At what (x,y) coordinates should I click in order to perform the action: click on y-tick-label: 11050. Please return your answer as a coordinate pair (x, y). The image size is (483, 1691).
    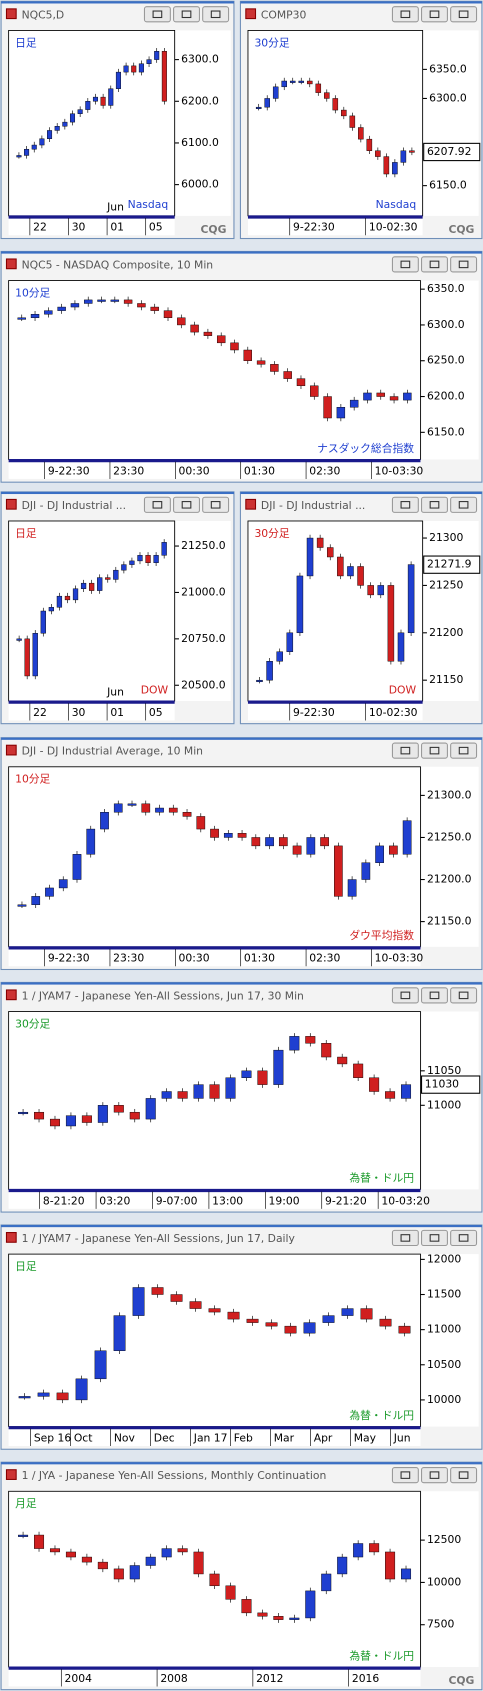
    Looking at the image, I should click on (444, 1070).